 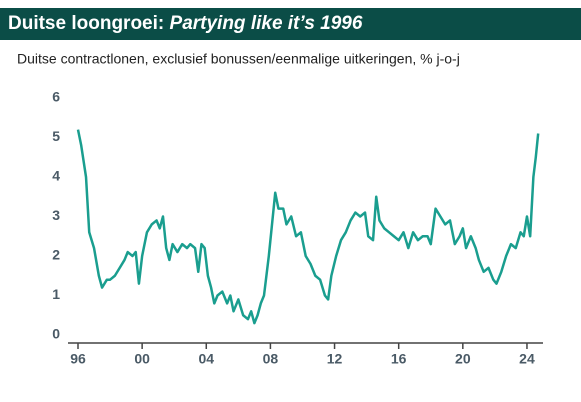 What do you see at coordinates (86, 23) in the screenshot?
I see `title-main: Duitse loongroei:` at bounding box center [86, 23].